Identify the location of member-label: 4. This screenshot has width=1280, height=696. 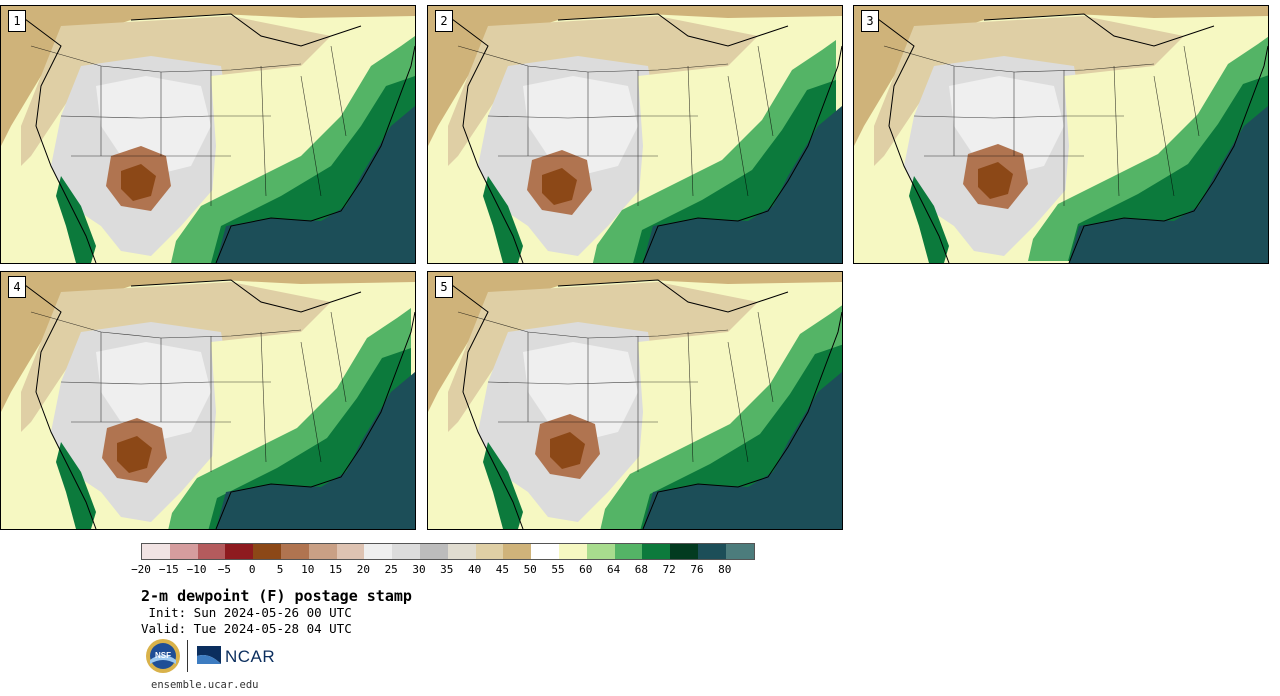
(17, 287).